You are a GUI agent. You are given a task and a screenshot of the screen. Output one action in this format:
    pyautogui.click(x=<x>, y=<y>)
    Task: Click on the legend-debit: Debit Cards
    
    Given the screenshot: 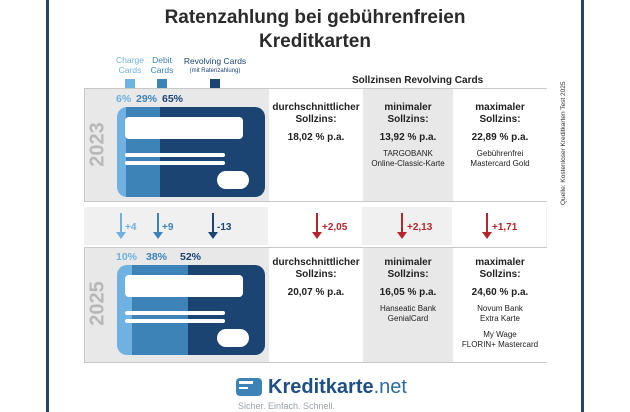 What is the action you would take?
    pyautogui.click(x=162, y=65)
    